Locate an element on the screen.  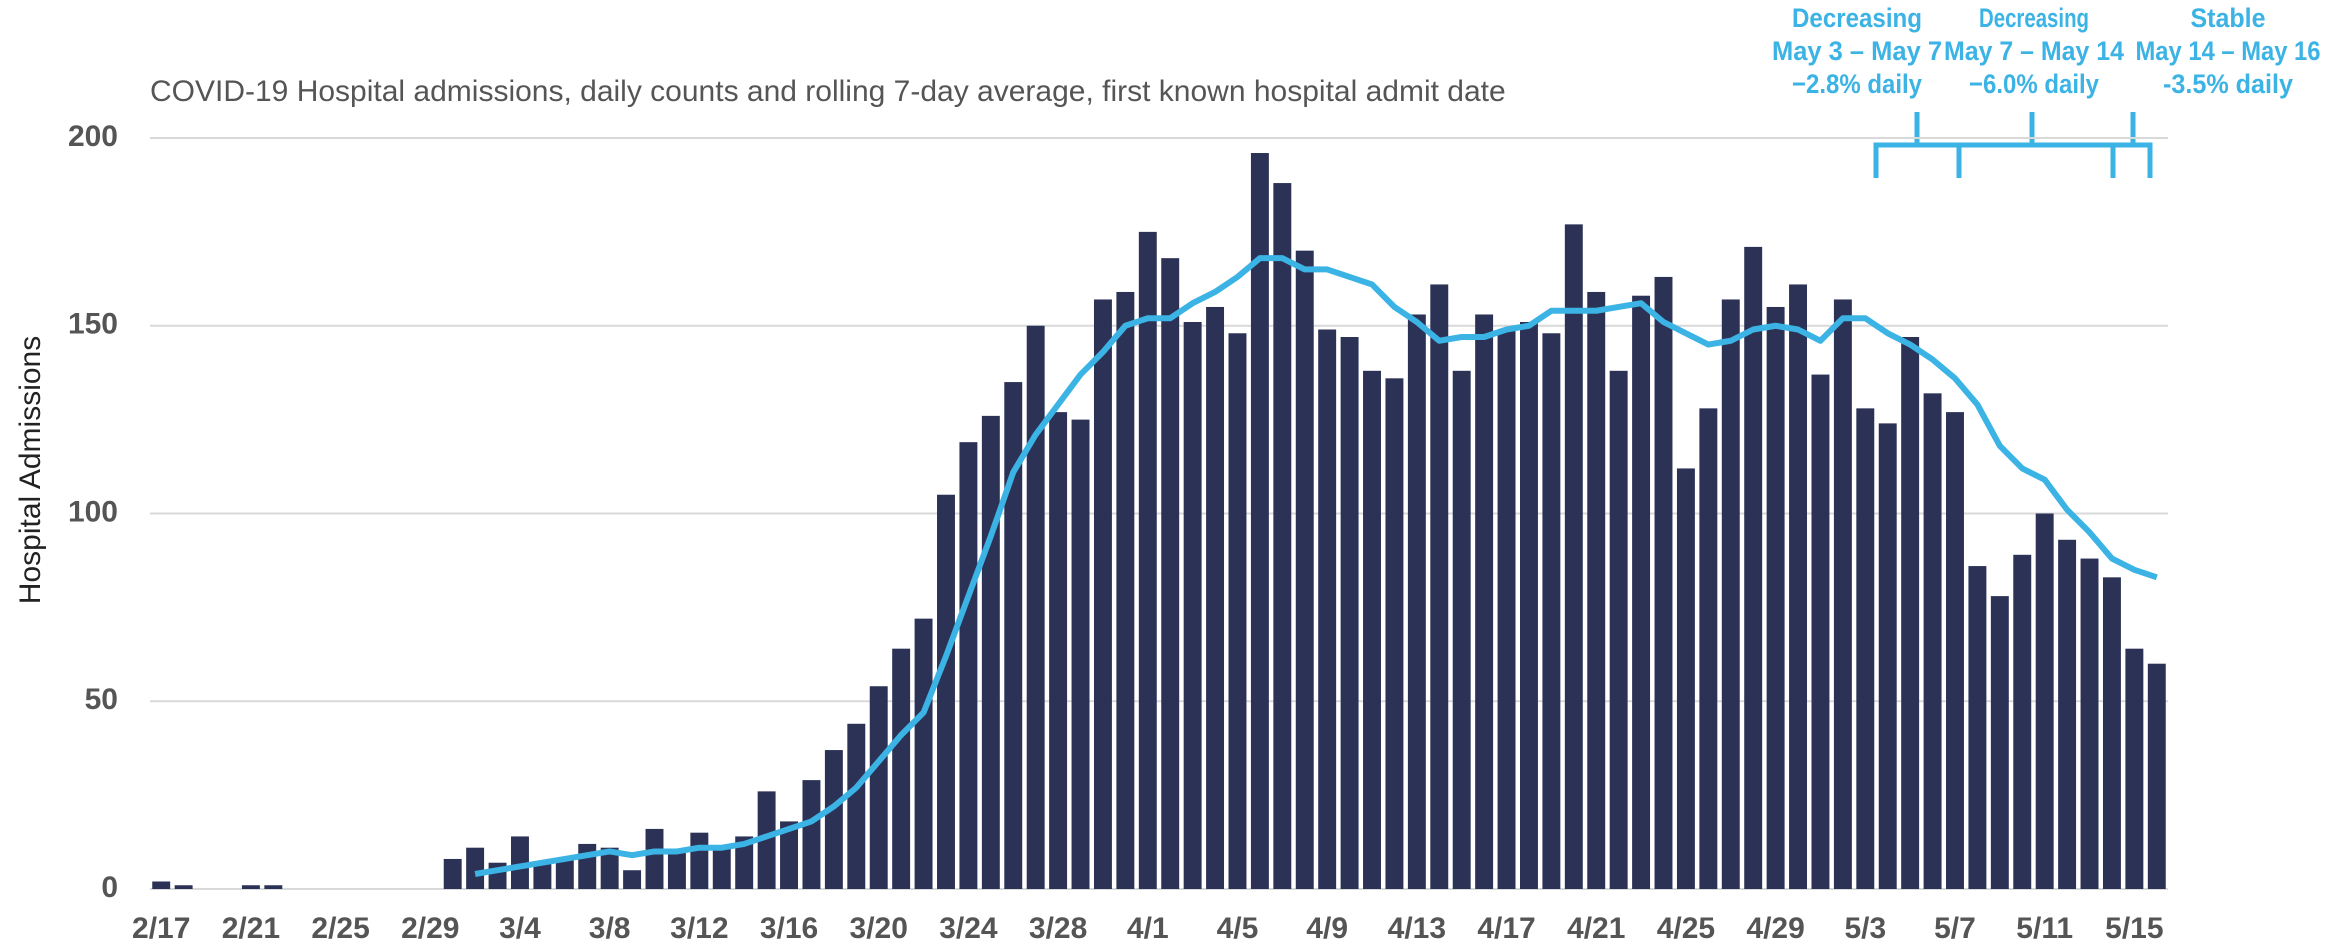
x-tick-label: 3/28 is located at coordinates (1058, 926).